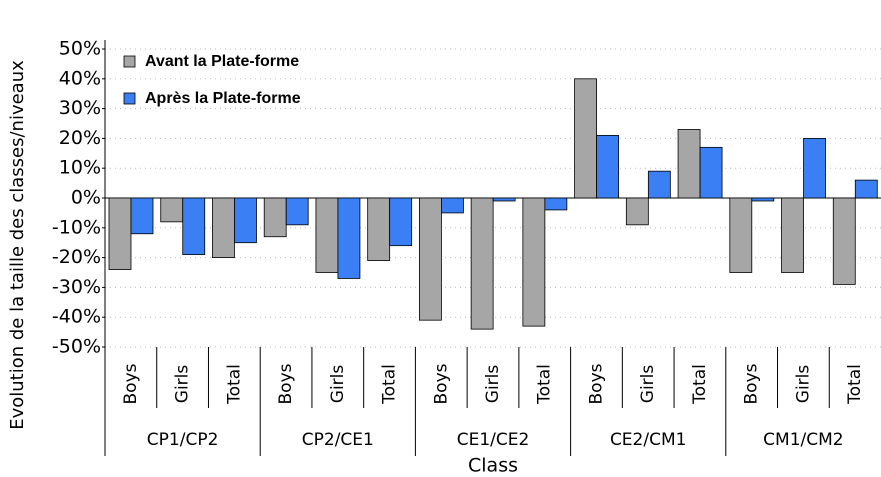  What do you see at coordinates (76, 287) in the screenshot?
I see `y-tick-label: -30%` at bounding box center [76, 287].